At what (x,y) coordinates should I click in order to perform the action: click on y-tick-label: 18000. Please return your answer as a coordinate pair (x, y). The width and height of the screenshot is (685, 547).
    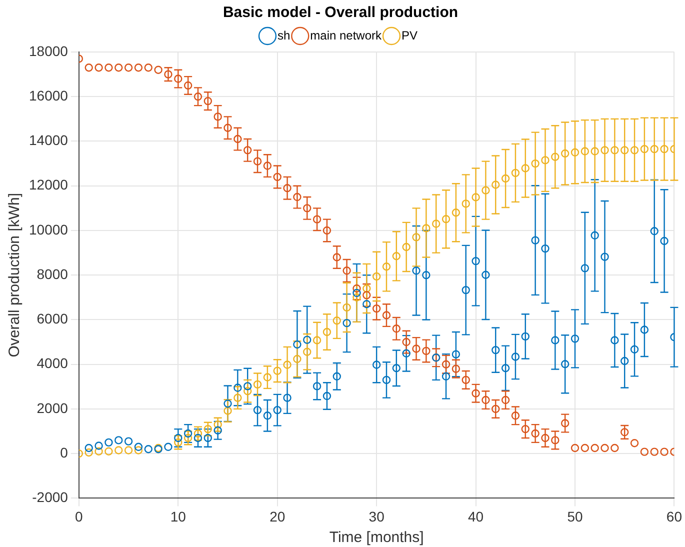
    Looking at the image, I should click on (48, 50).